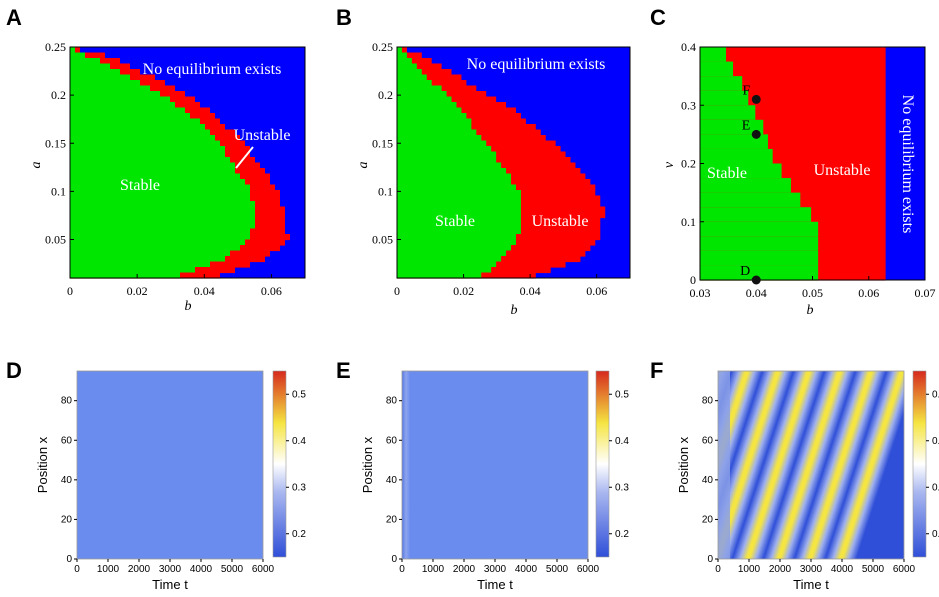 This screenshot has width=939, height=597. Describe the element at coordinates (793, 84) in the screenshot. I see `pC-unstable-band` at that location.